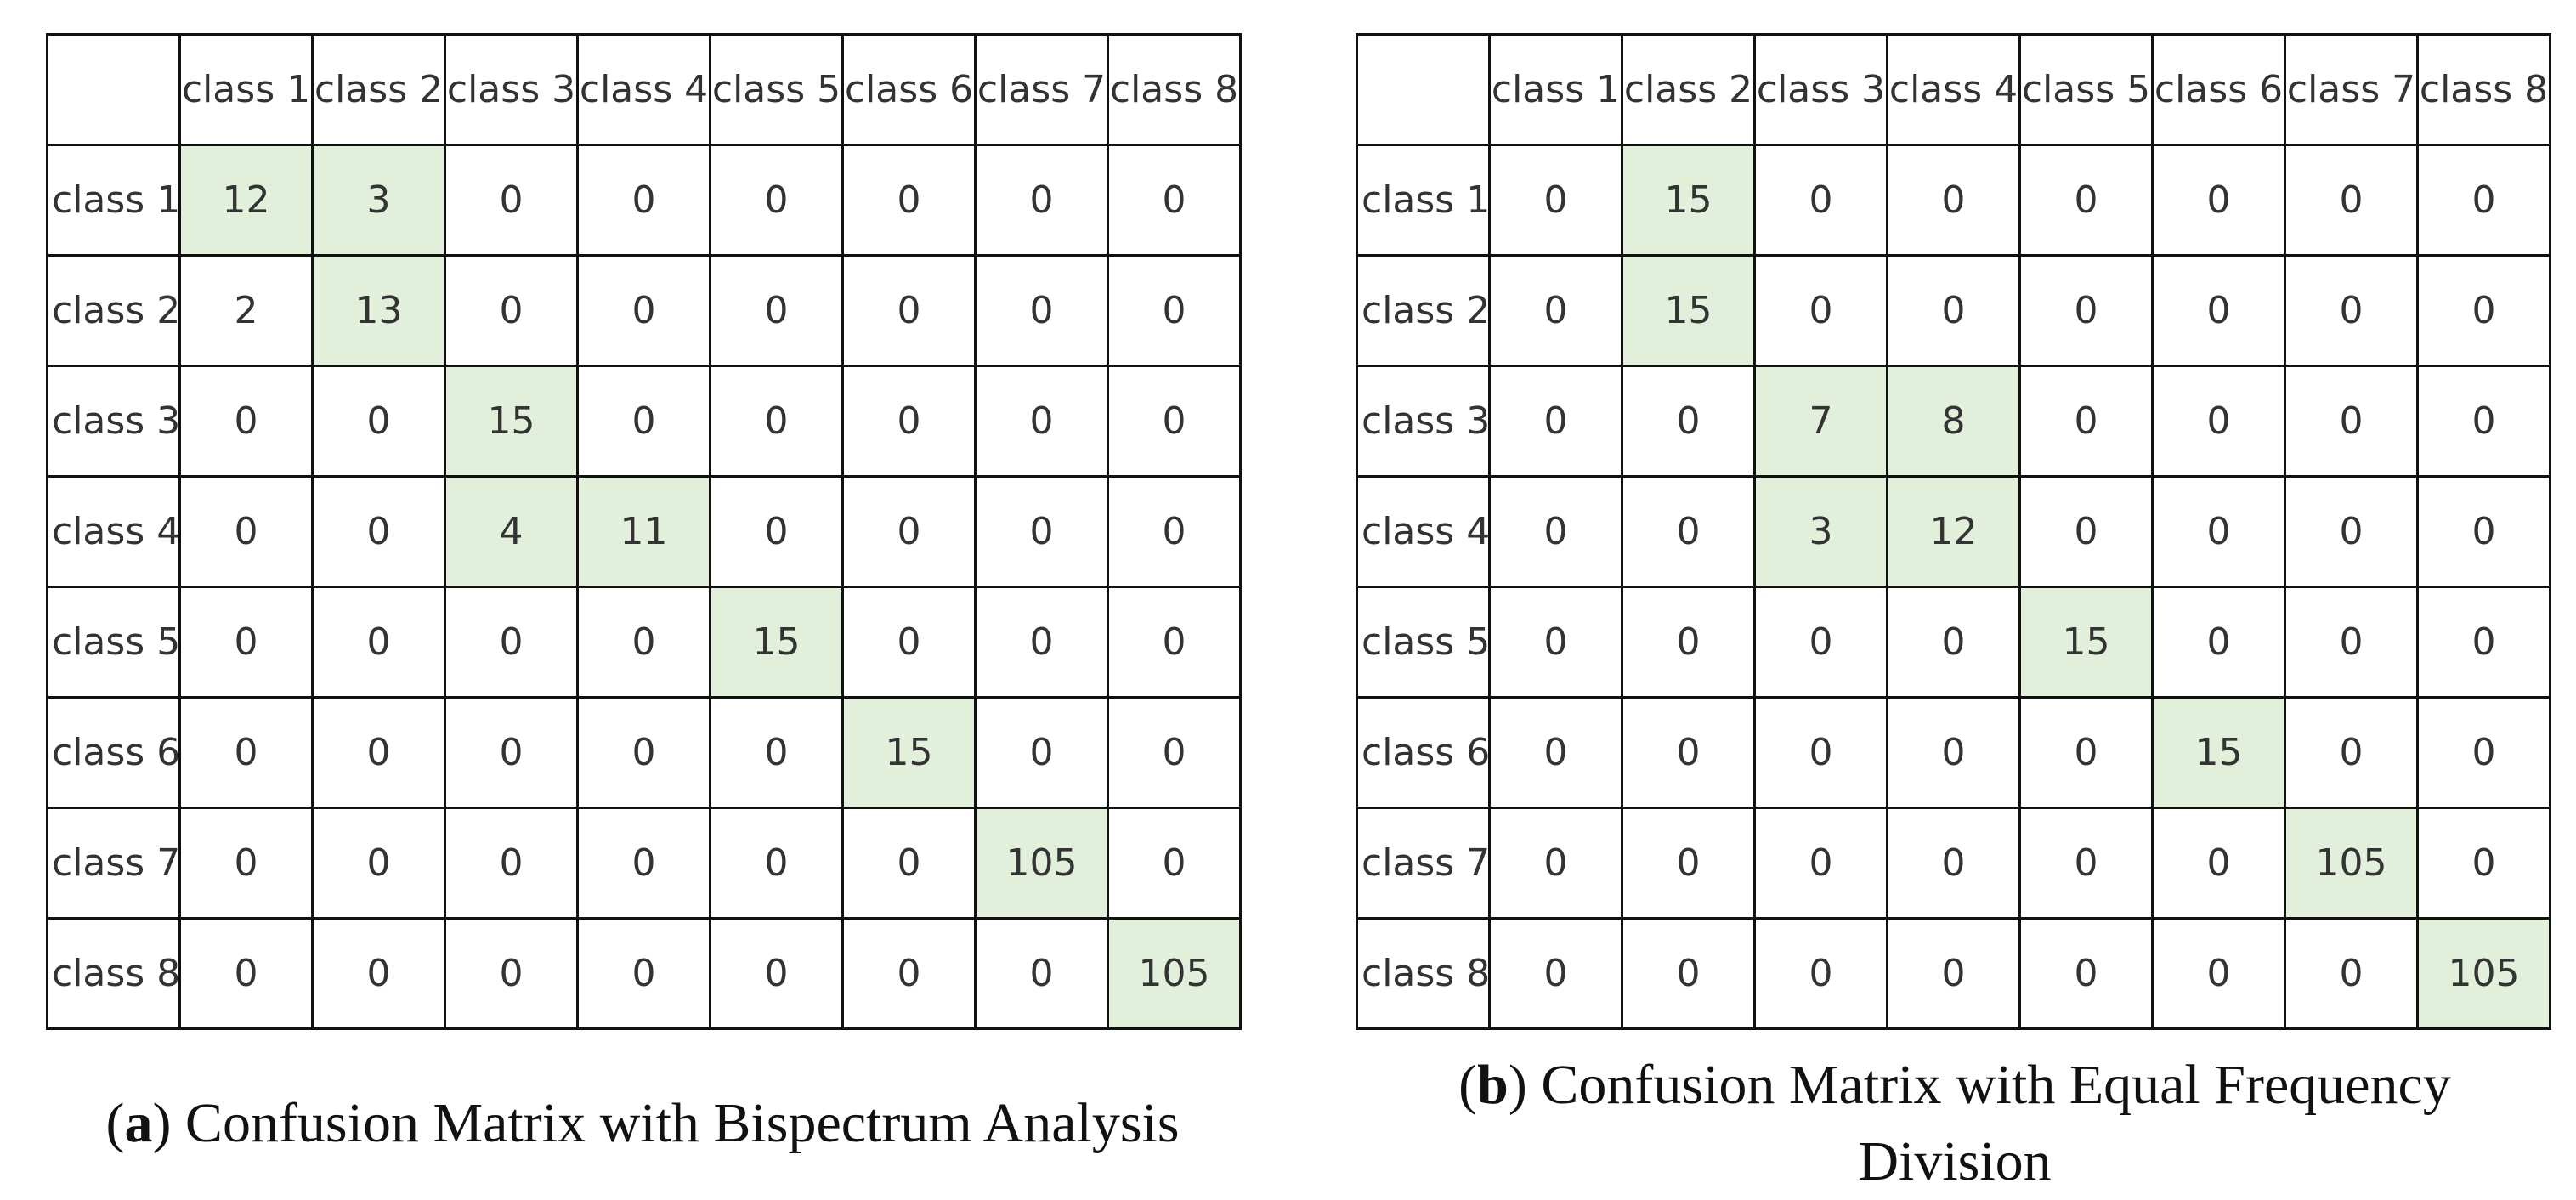 Image resolution: width=2576 pixels, height=1200 pixels. What do you see at coordinates (1423, 974) in the screenshot?
I see `row-header: class 8` at bounding box center [1423, 974].